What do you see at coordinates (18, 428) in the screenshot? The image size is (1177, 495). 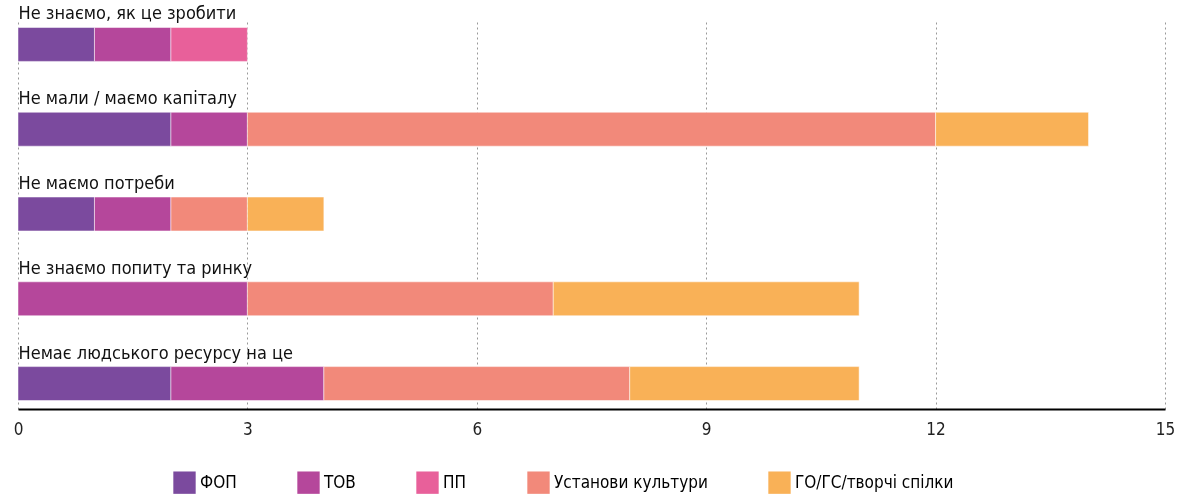 I see `x-tick-label: 0` at bounding box center [18, 428].